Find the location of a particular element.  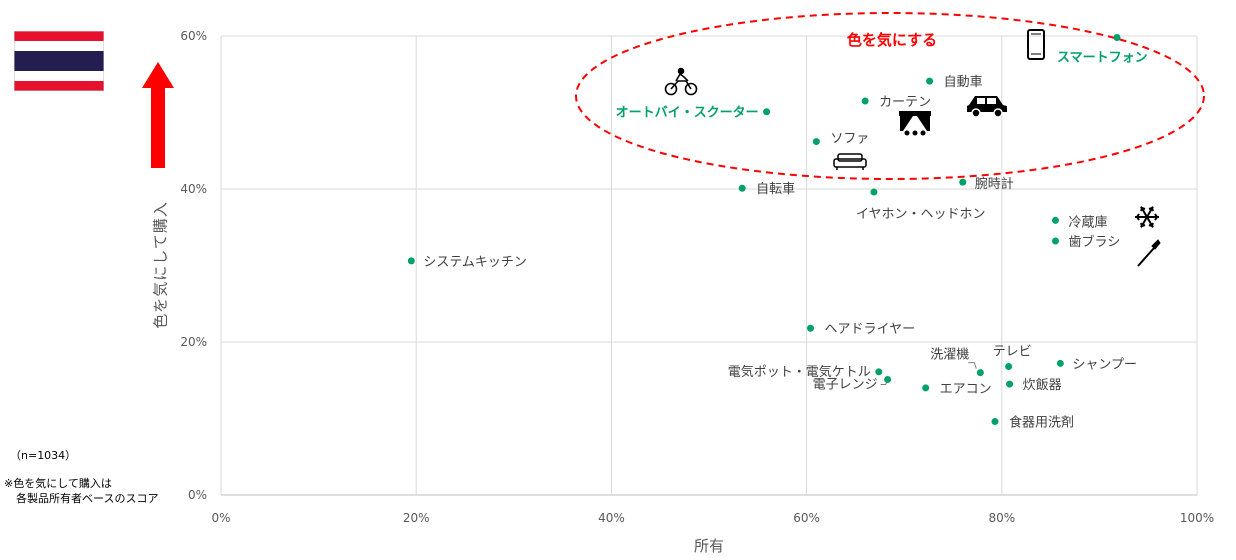

point-label: ソファ is located at coordinates (849, 139).